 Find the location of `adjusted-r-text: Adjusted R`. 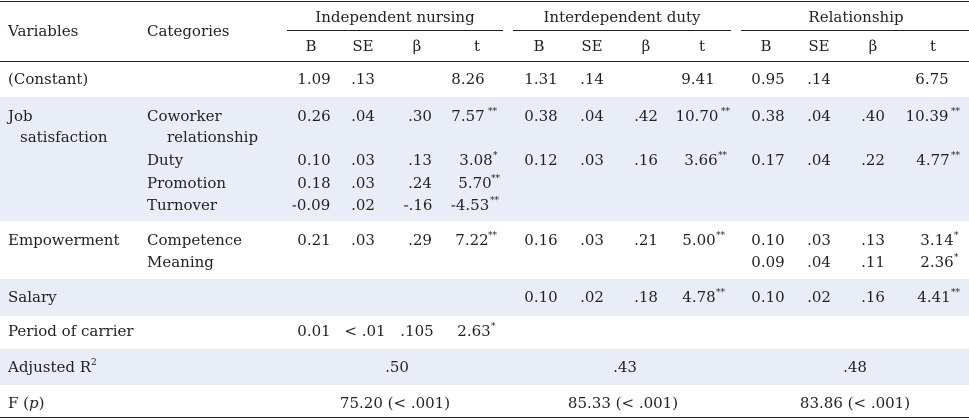

adjusted-r-text: Adjusted R is located at coordinates (50, 367).